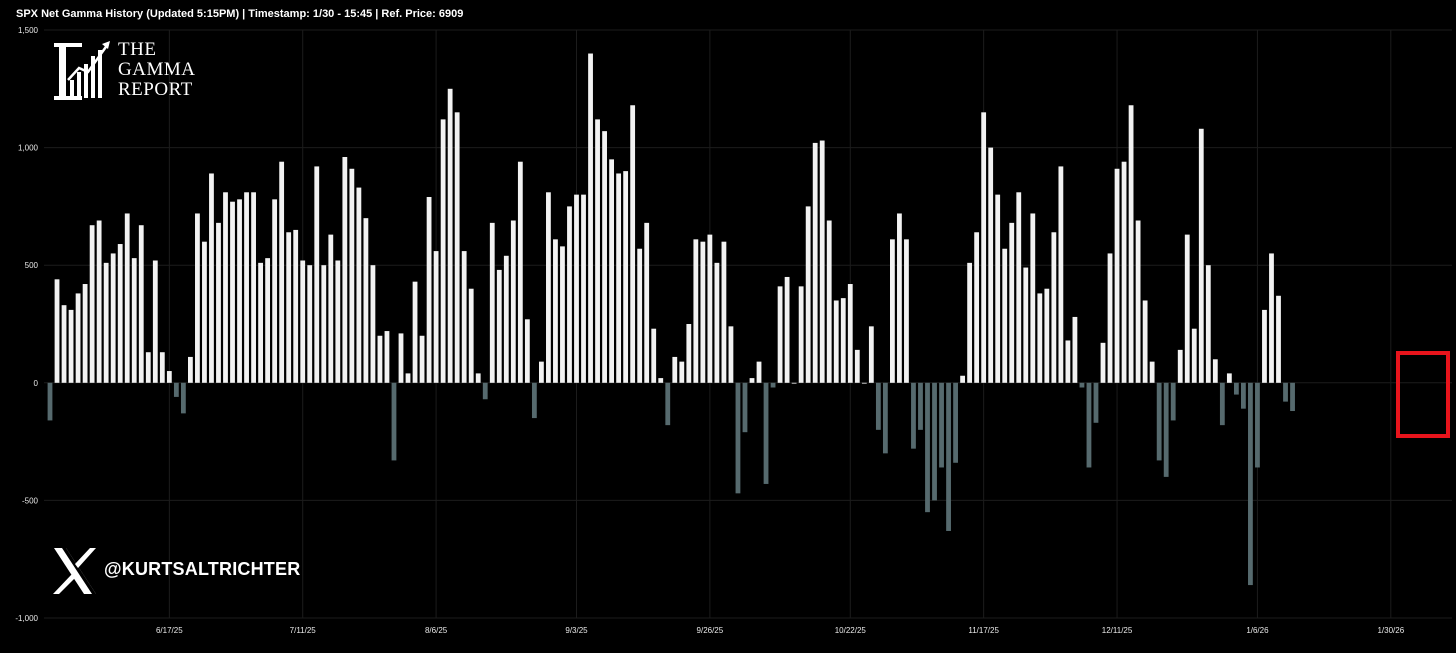  What do you see at coordinates (28, 148) in the screenshot?
I see `y-tick-label: 1,000` at bounding box center [28, 148].